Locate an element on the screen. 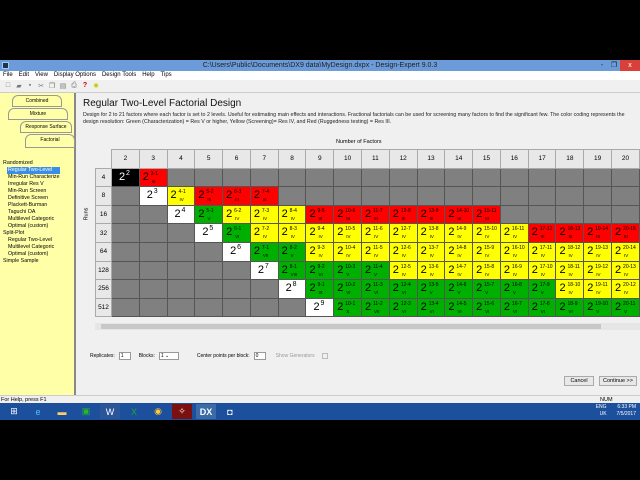 The image size is (640, 480). tree-item: Regular Two-Level is located at coordinates (33, 170).